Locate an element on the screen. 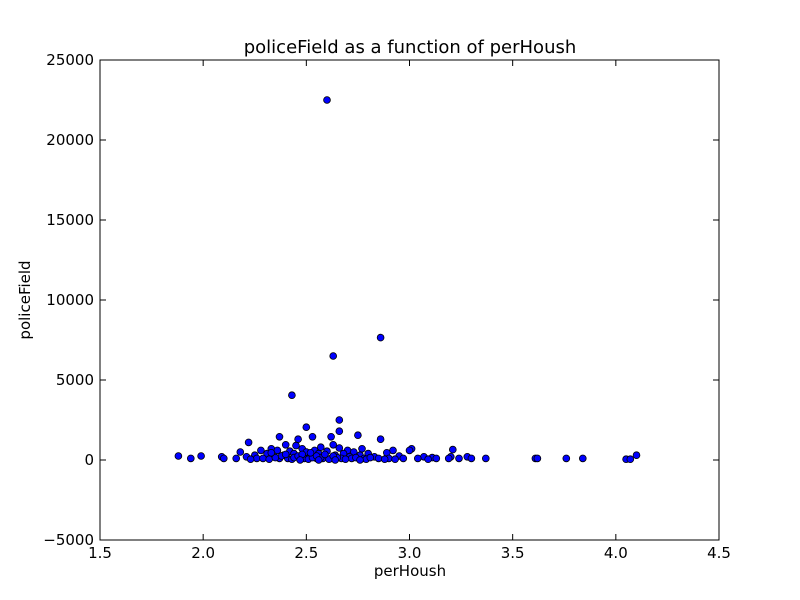  y-tick-label: 15000 is located at coordinates (70, 220).